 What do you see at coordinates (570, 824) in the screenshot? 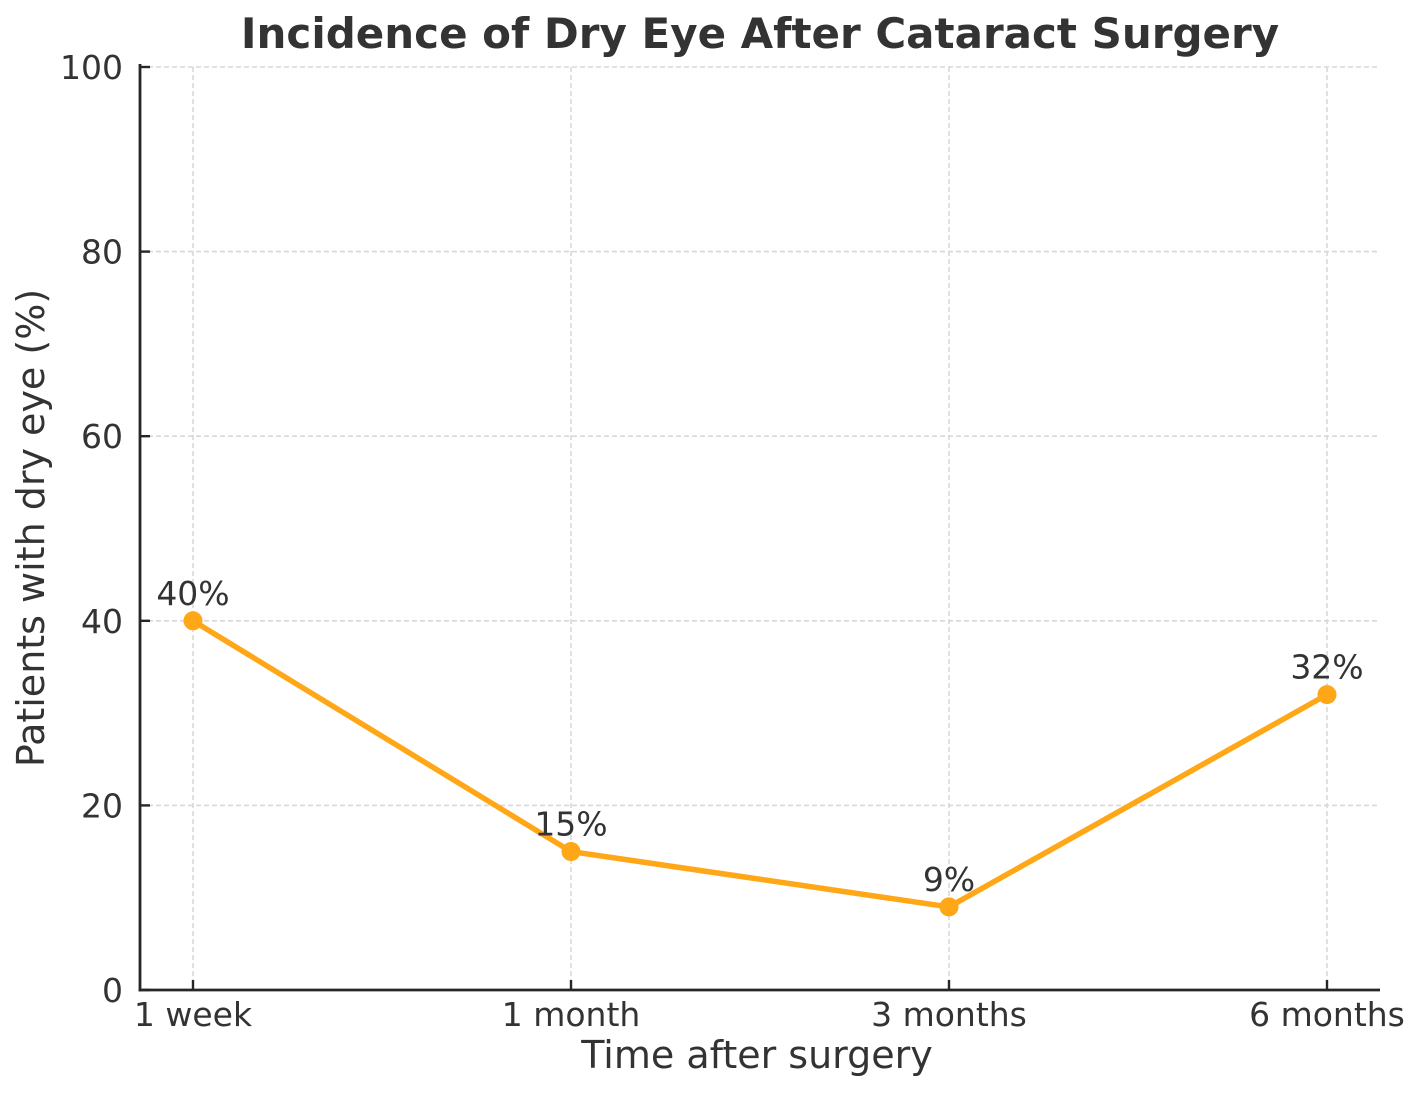
I see `point-label-1: 15%` at bounding box center [570, 824].